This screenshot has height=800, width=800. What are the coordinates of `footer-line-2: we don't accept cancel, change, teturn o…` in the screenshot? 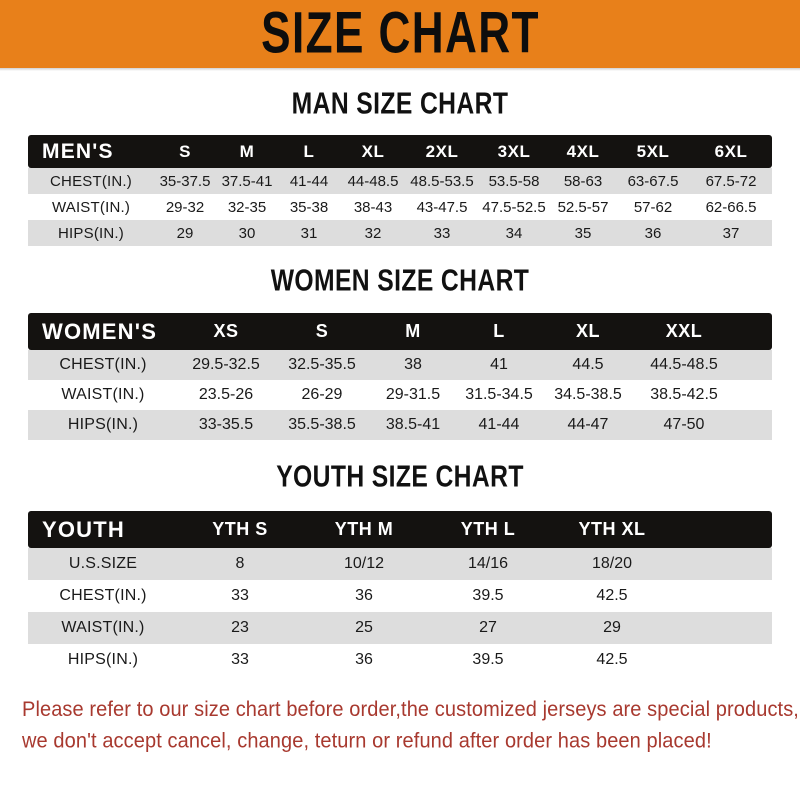 It's located at (367, 741).